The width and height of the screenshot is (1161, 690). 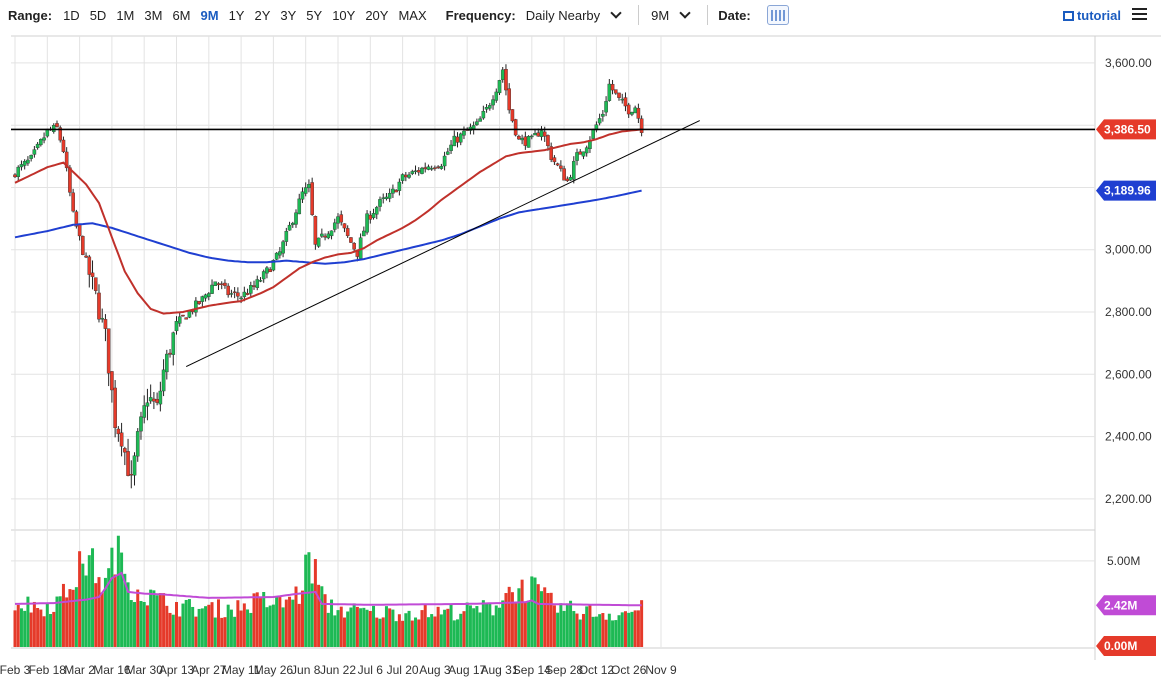 I want to click on range-button-3y: 3Y, so click(x=288, y=15).